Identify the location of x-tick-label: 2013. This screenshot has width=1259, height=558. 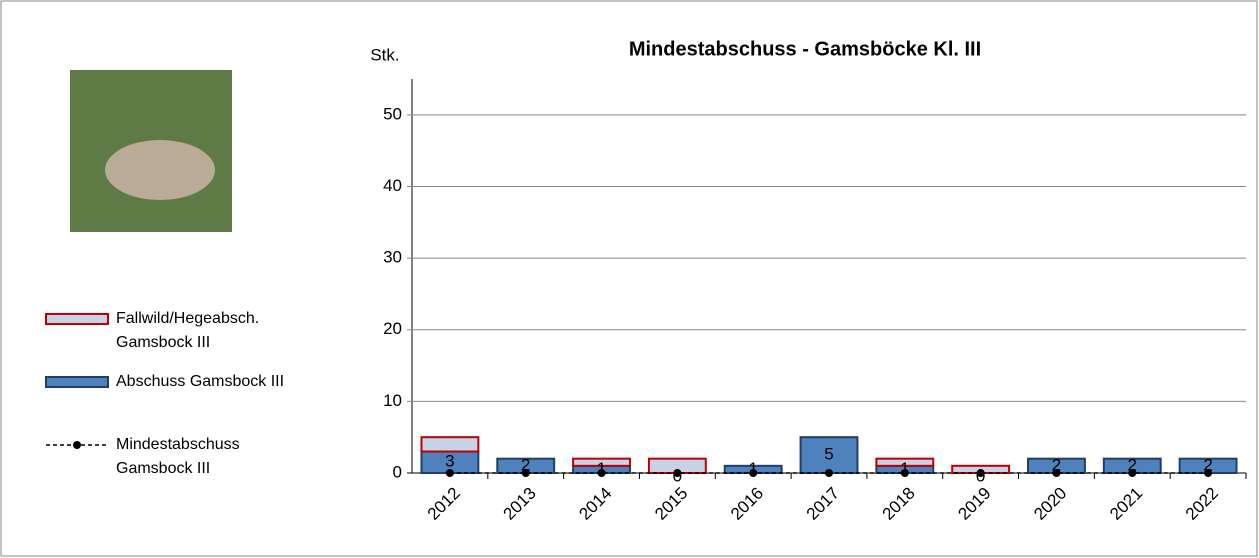
(520, 504).